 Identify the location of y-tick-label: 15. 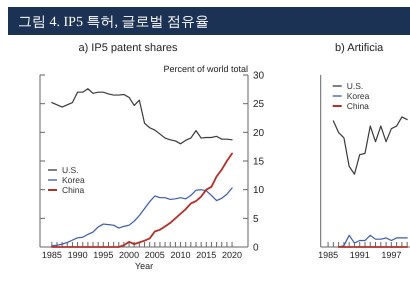
(259, 162).